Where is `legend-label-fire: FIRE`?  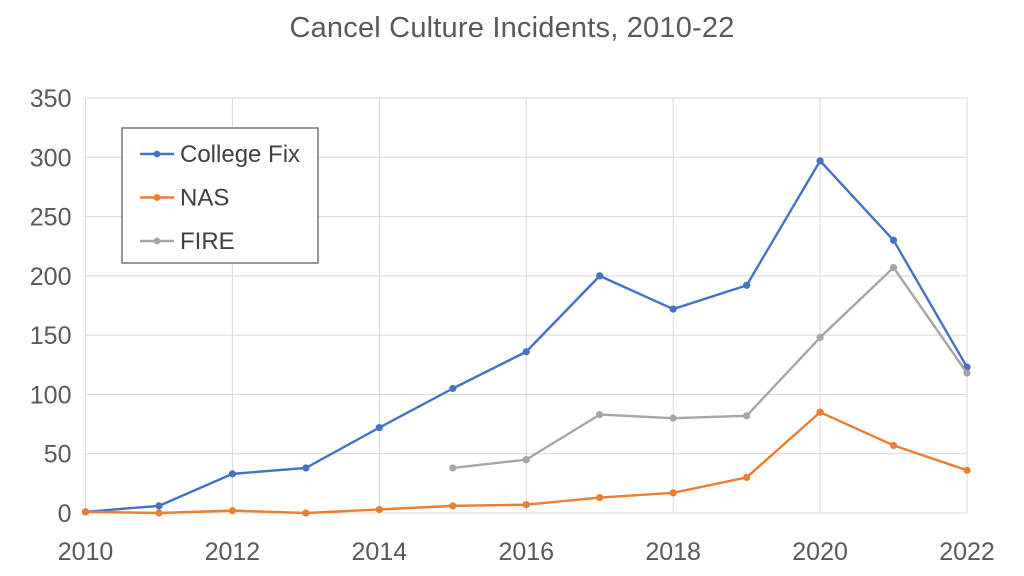 legend-label-fire: FIRE is located at coordinates (207, 241).